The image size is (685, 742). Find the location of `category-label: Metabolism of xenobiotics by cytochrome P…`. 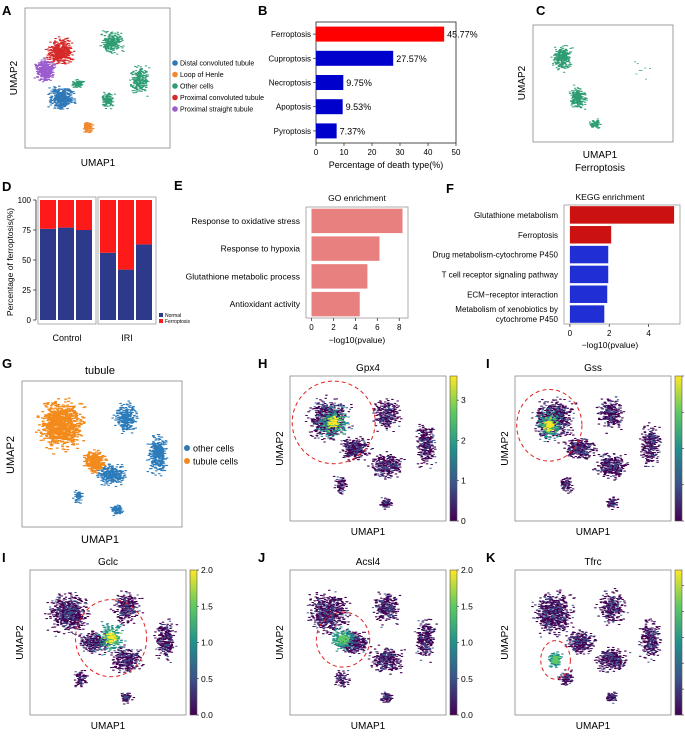

category-label: Metabolism of xenobiotics by cytochrome P… is located at coordinates (506, 314).